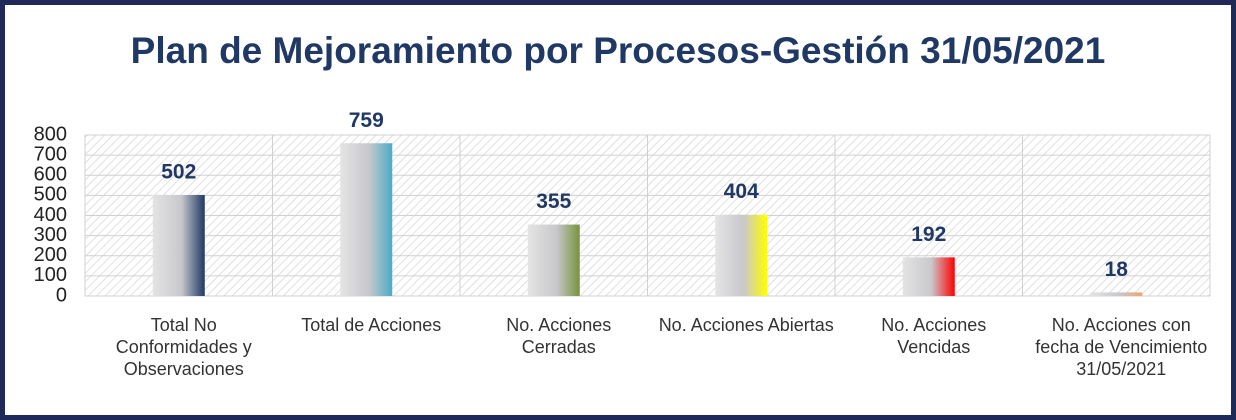 The width and height of the screenshot is (1236, 420). I want to click on x-tick-label: Total No Conformidades y Observaciones, so click(183, 347).